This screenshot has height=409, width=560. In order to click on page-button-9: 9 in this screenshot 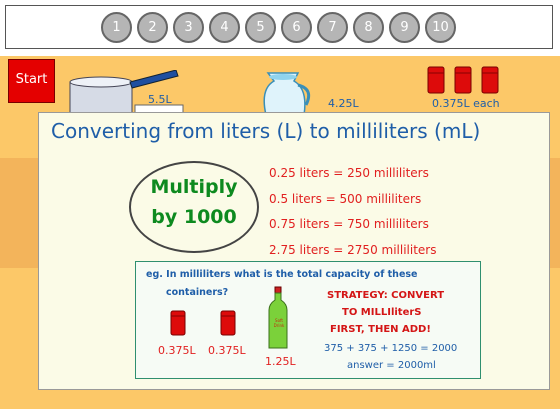, I will do `click(404, 27)`.